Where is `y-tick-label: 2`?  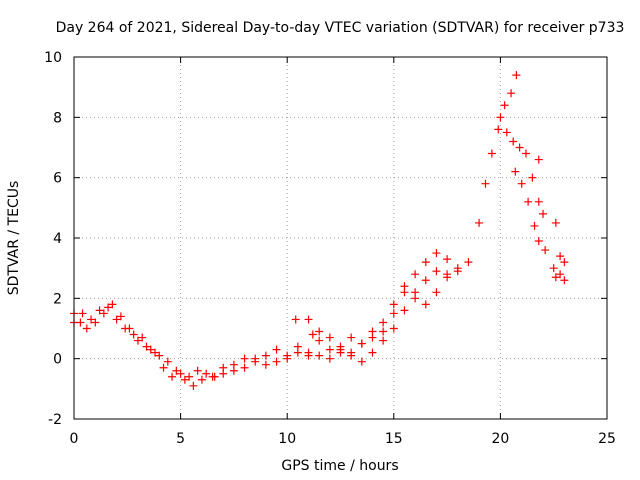
y-tick-label: 2 is located at coordinates (57, 299).